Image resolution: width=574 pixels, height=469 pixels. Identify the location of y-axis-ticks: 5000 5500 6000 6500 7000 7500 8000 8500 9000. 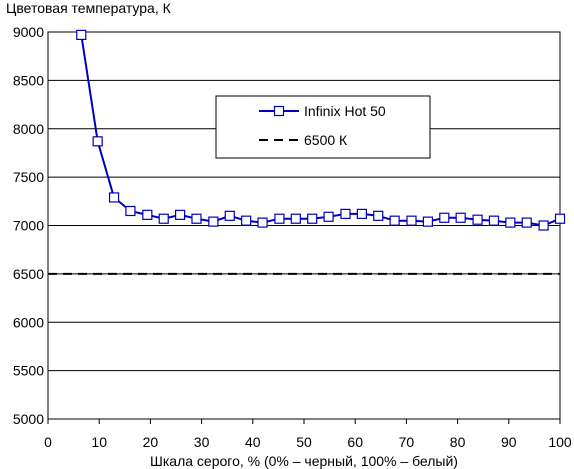
(28, 225).